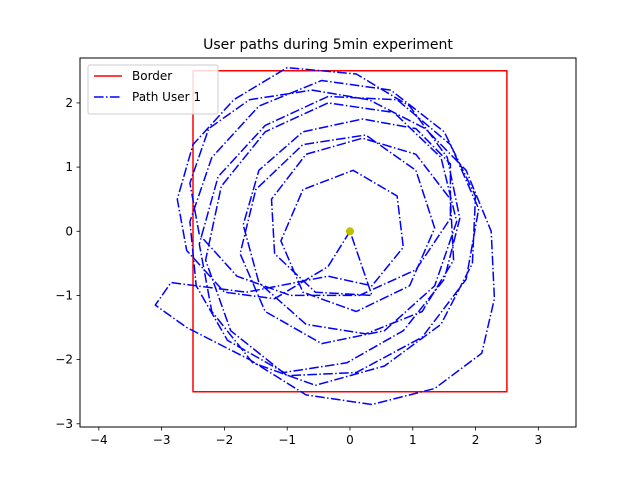 Image resolution: width=640 pixels, height=480 pixels. What do you see at coordinates (287, 440) in the screenshot?
I see `x-tick-label: −1` at bounding box center [287, 440].